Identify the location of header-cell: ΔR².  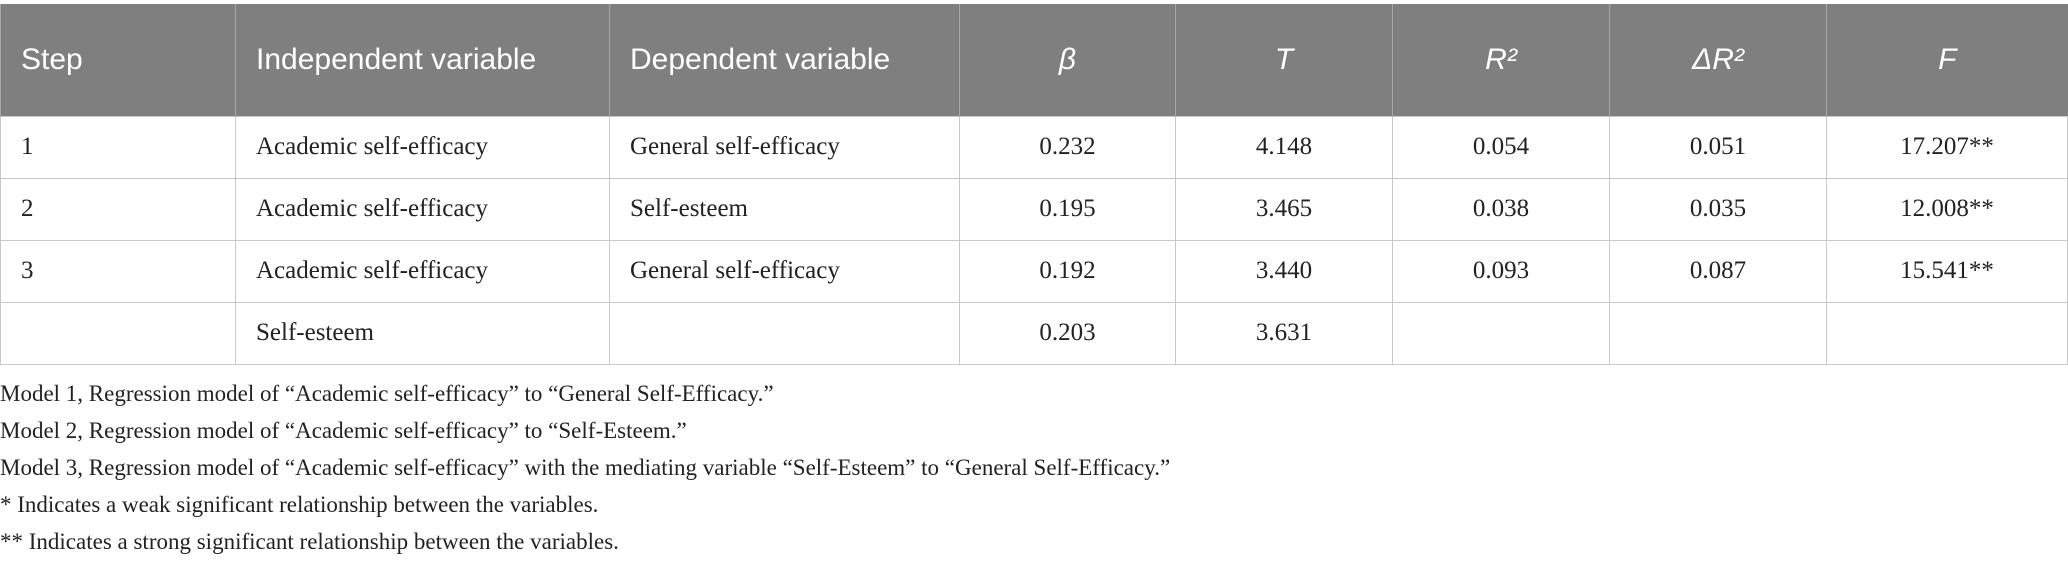
(1718, 60).